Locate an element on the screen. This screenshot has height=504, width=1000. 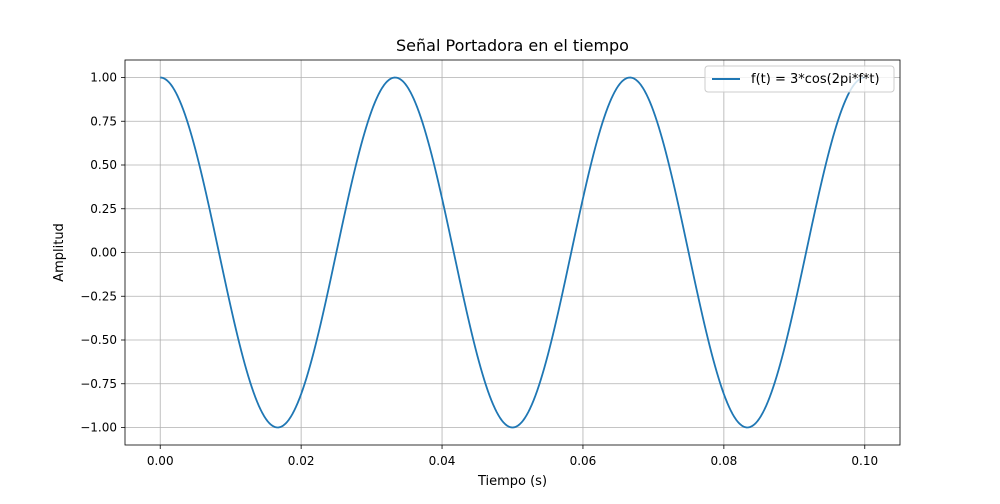
y-tick-label: −0.75 is located at coordinates (98, 384).